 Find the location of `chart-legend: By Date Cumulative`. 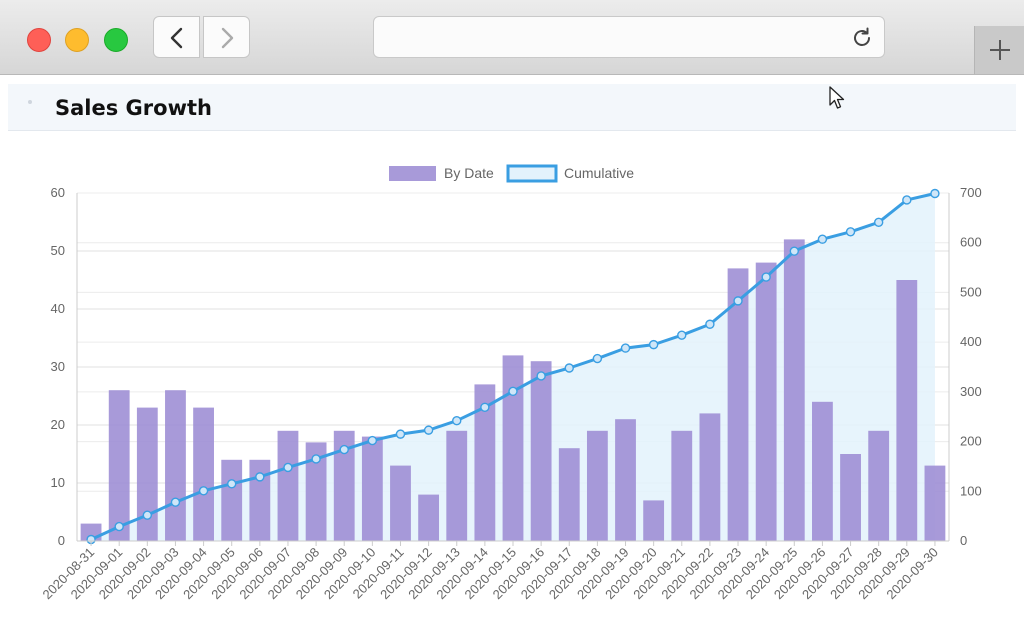

chart-legend: By Date Cumulative is located at coordinates (511, 173).